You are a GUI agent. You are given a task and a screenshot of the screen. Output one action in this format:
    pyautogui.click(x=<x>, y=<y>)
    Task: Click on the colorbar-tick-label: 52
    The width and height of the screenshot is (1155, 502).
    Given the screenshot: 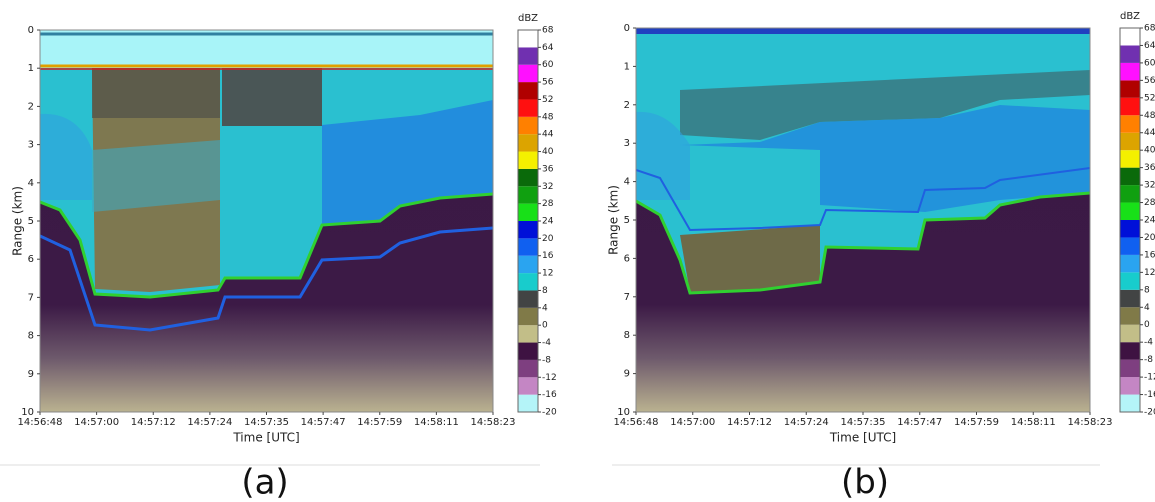 What is the action you would take?
    pyautogui.click(x=1149, y=98)
    